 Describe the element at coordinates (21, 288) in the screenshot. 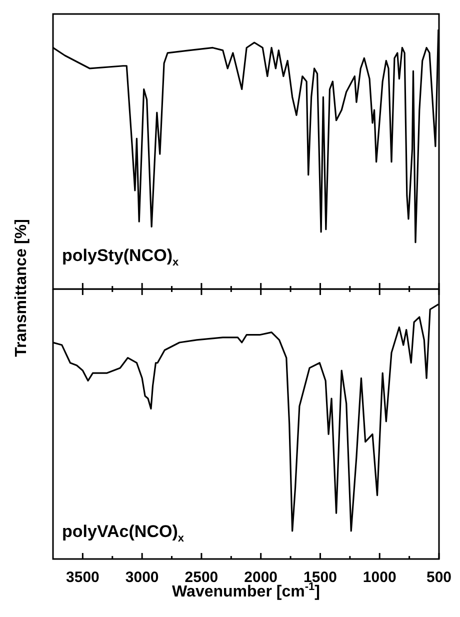

I see `y-axis-title: Transmittance [%]` at that location.